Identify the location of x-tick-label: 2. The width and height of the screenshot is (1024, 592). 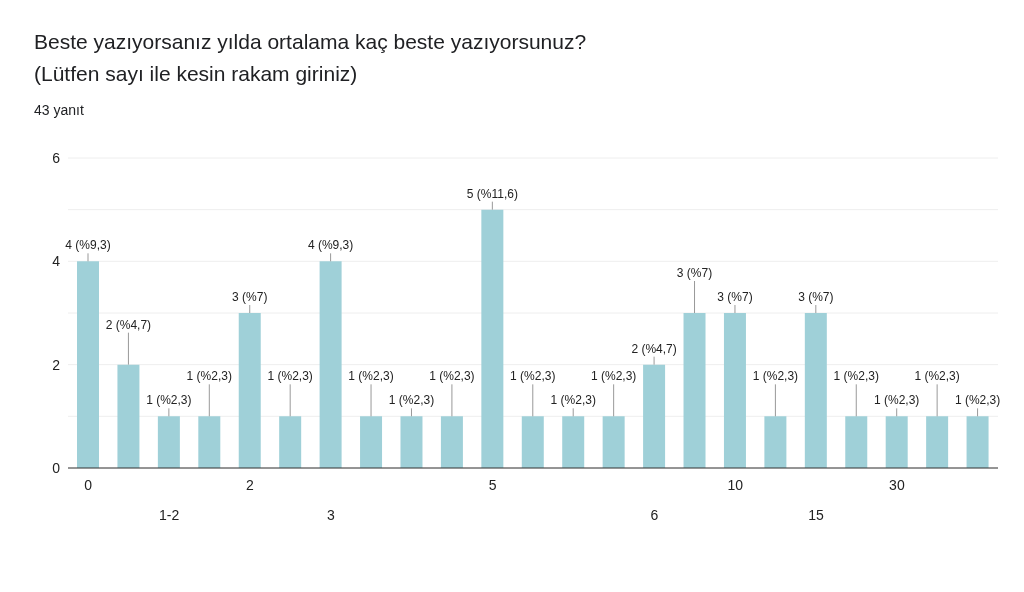
(250, 485).